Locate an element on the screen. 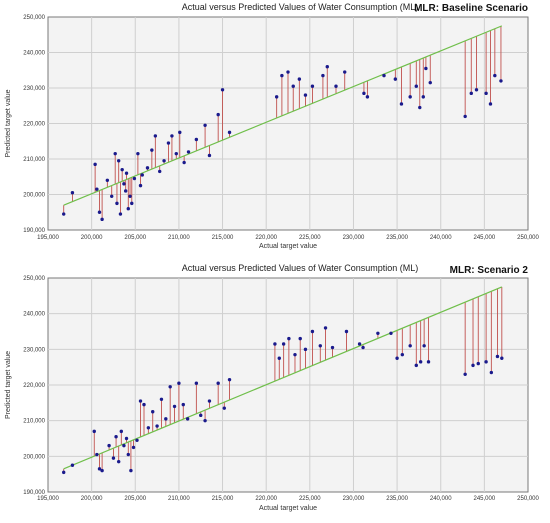 The width and height of the screenshot is (550, 523). y-tick-label: 250,000 is located at coordinates (34, 279).